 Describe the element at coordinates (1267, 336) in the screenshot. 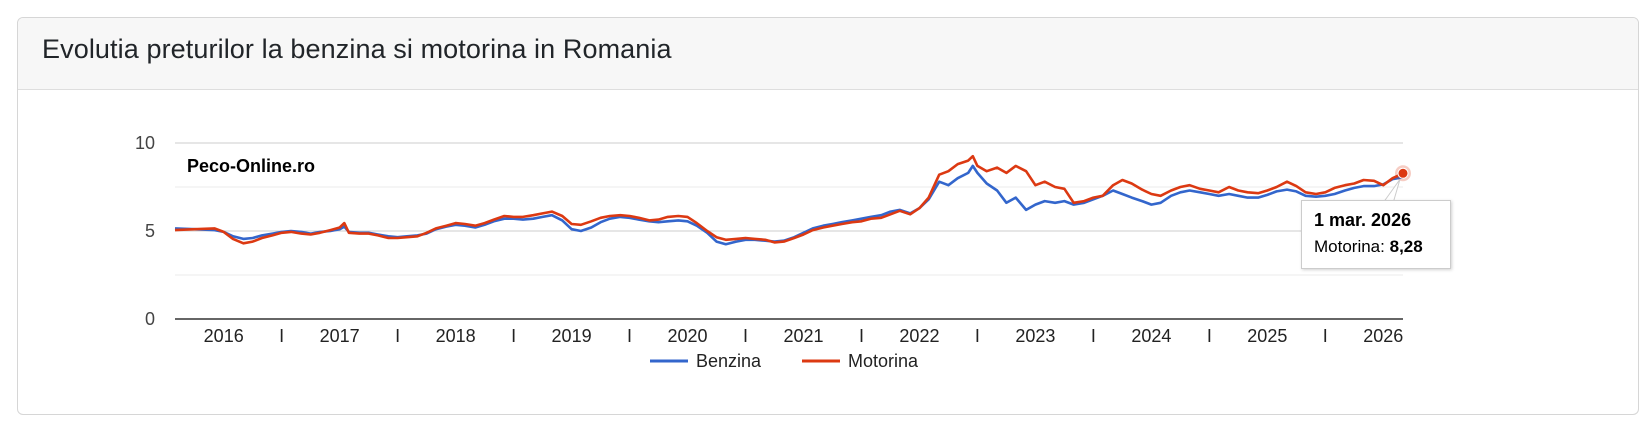

I see `x-tick-label: 2025` at that location.